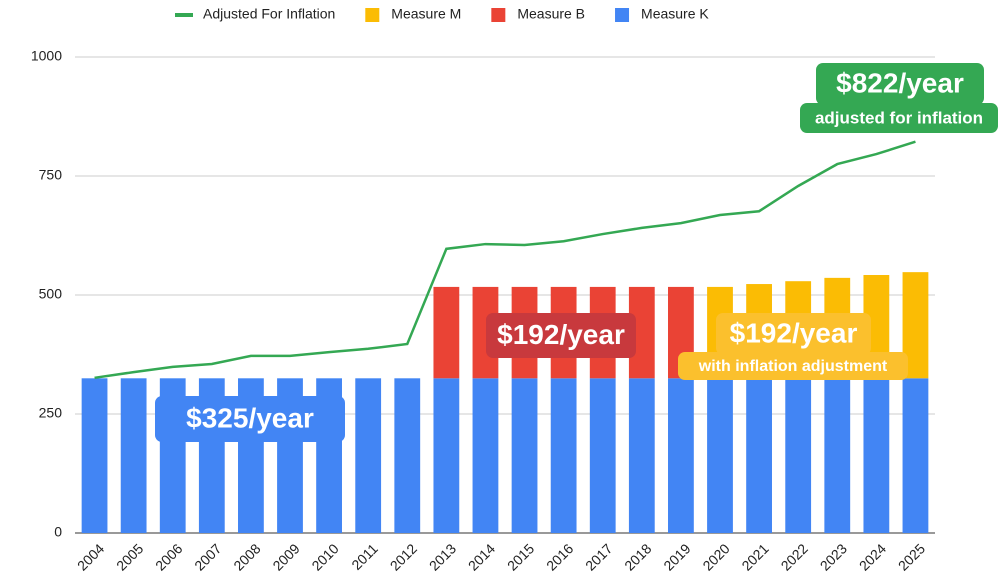  I want to click on x-tick-label: 2020, so click(715, 556).